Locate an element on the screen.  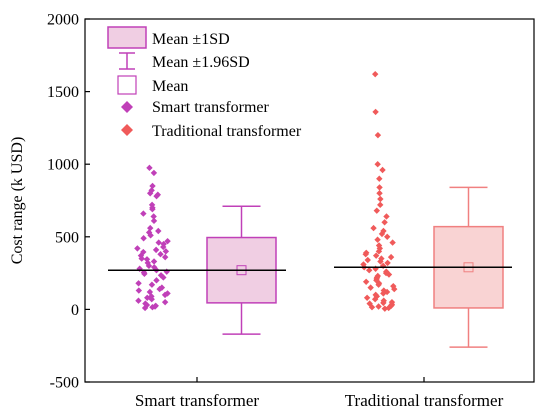
y-tick-label: 1000 is located at coordinates (63, 165).